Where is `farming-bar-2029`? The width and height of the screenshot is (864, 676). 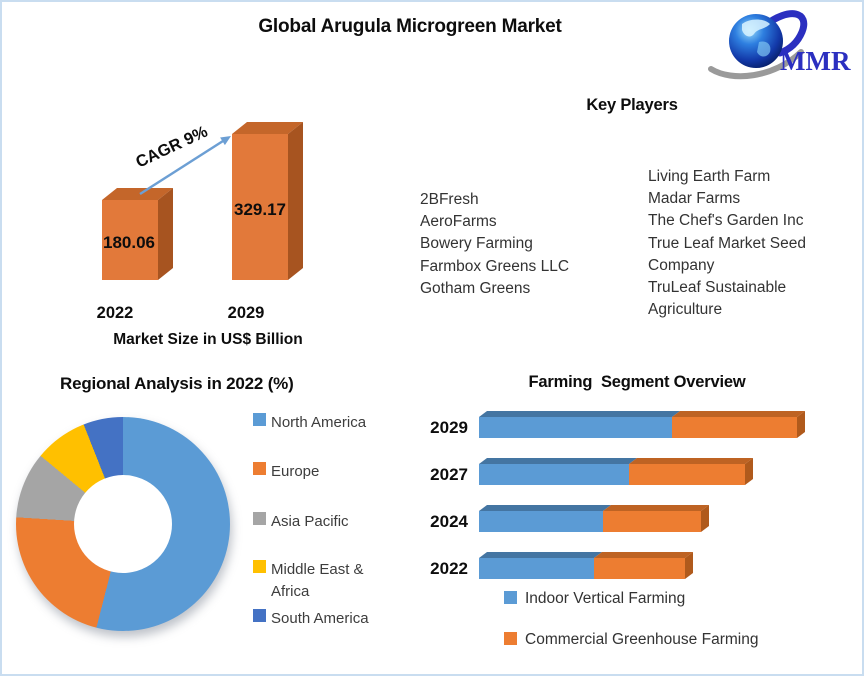
farming-bar-2029 is located at coordinates (651, 424).